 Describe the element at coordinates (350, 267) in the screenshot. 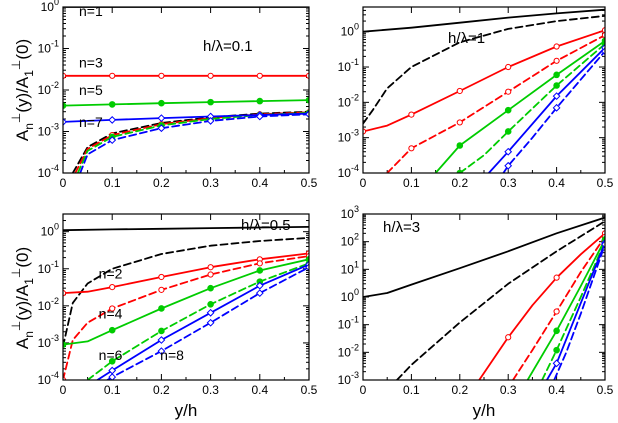

I see `y-tick-label: 10¹` at that location.